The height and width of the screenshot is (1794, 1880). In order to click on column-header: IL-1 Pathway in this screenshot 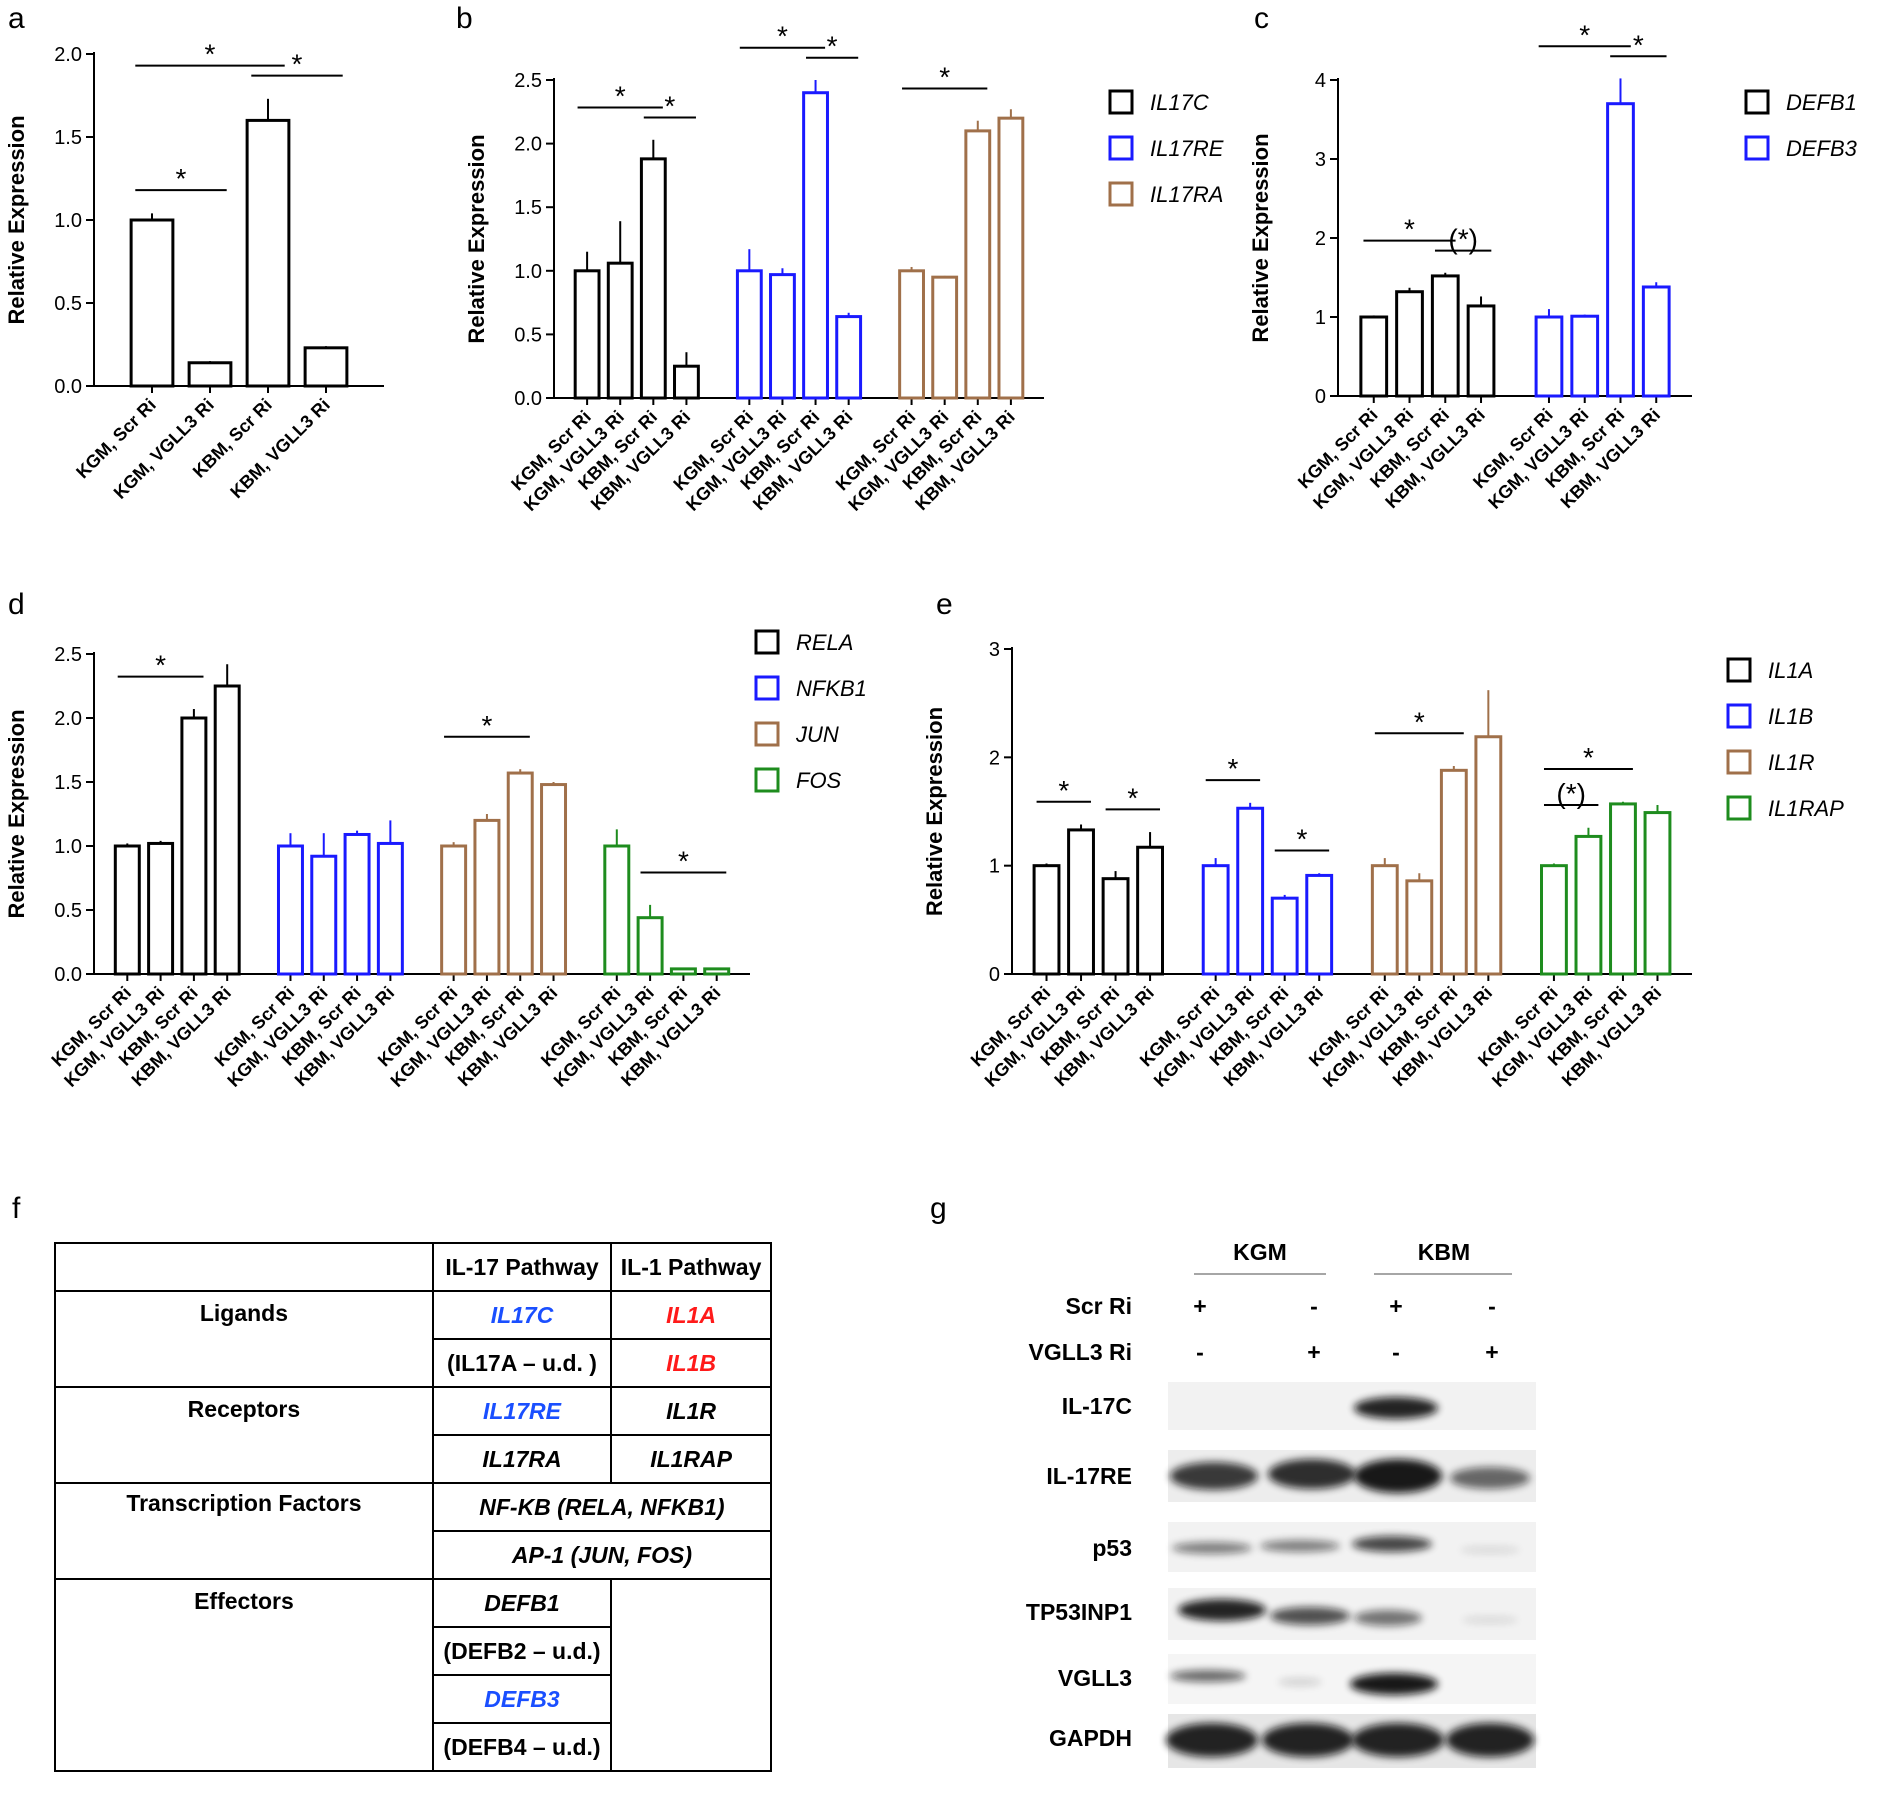, I will do `click(691, 1267)`.